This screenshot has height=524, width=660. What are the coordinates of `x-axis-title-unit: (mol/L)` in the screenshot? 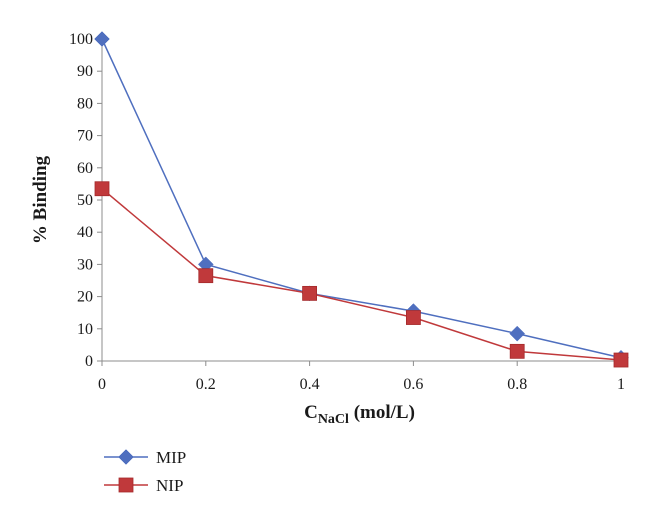 It's located at (382, 412).